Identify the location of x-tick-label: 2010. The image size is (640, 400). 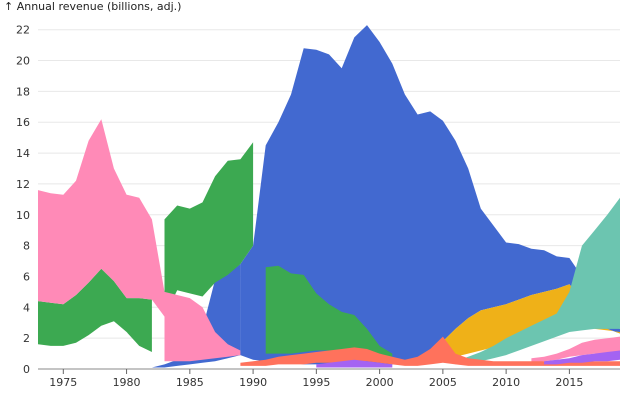
(506, 382).